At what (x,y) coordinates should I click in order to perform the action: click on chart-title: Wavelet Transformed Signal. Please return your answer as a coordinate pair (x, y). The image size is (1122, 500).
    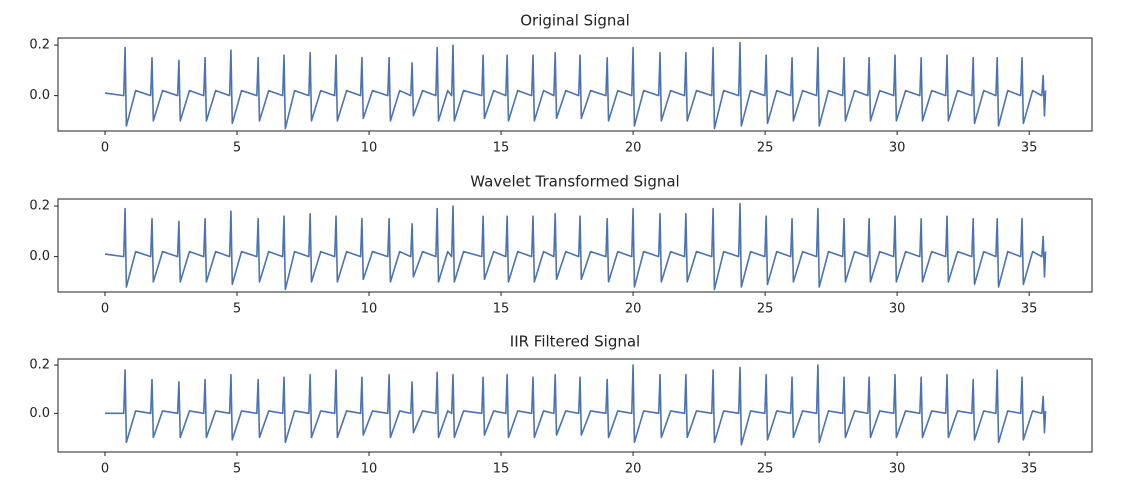
    Looking at the image, I should click on (574, 182).